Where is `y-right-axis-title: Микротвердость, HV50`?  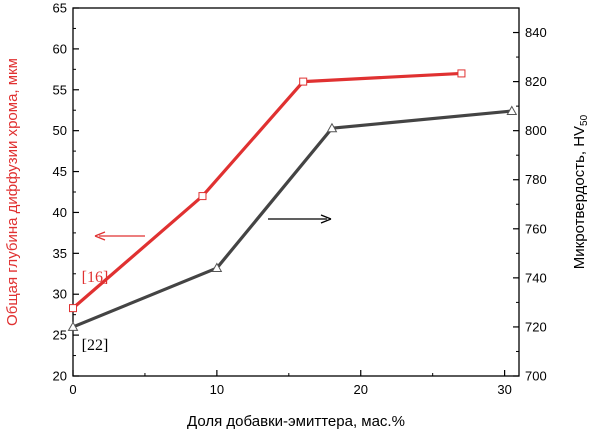 y-right-axis-title: Микротвердость, HV50 is located at coordinates (580, 191).